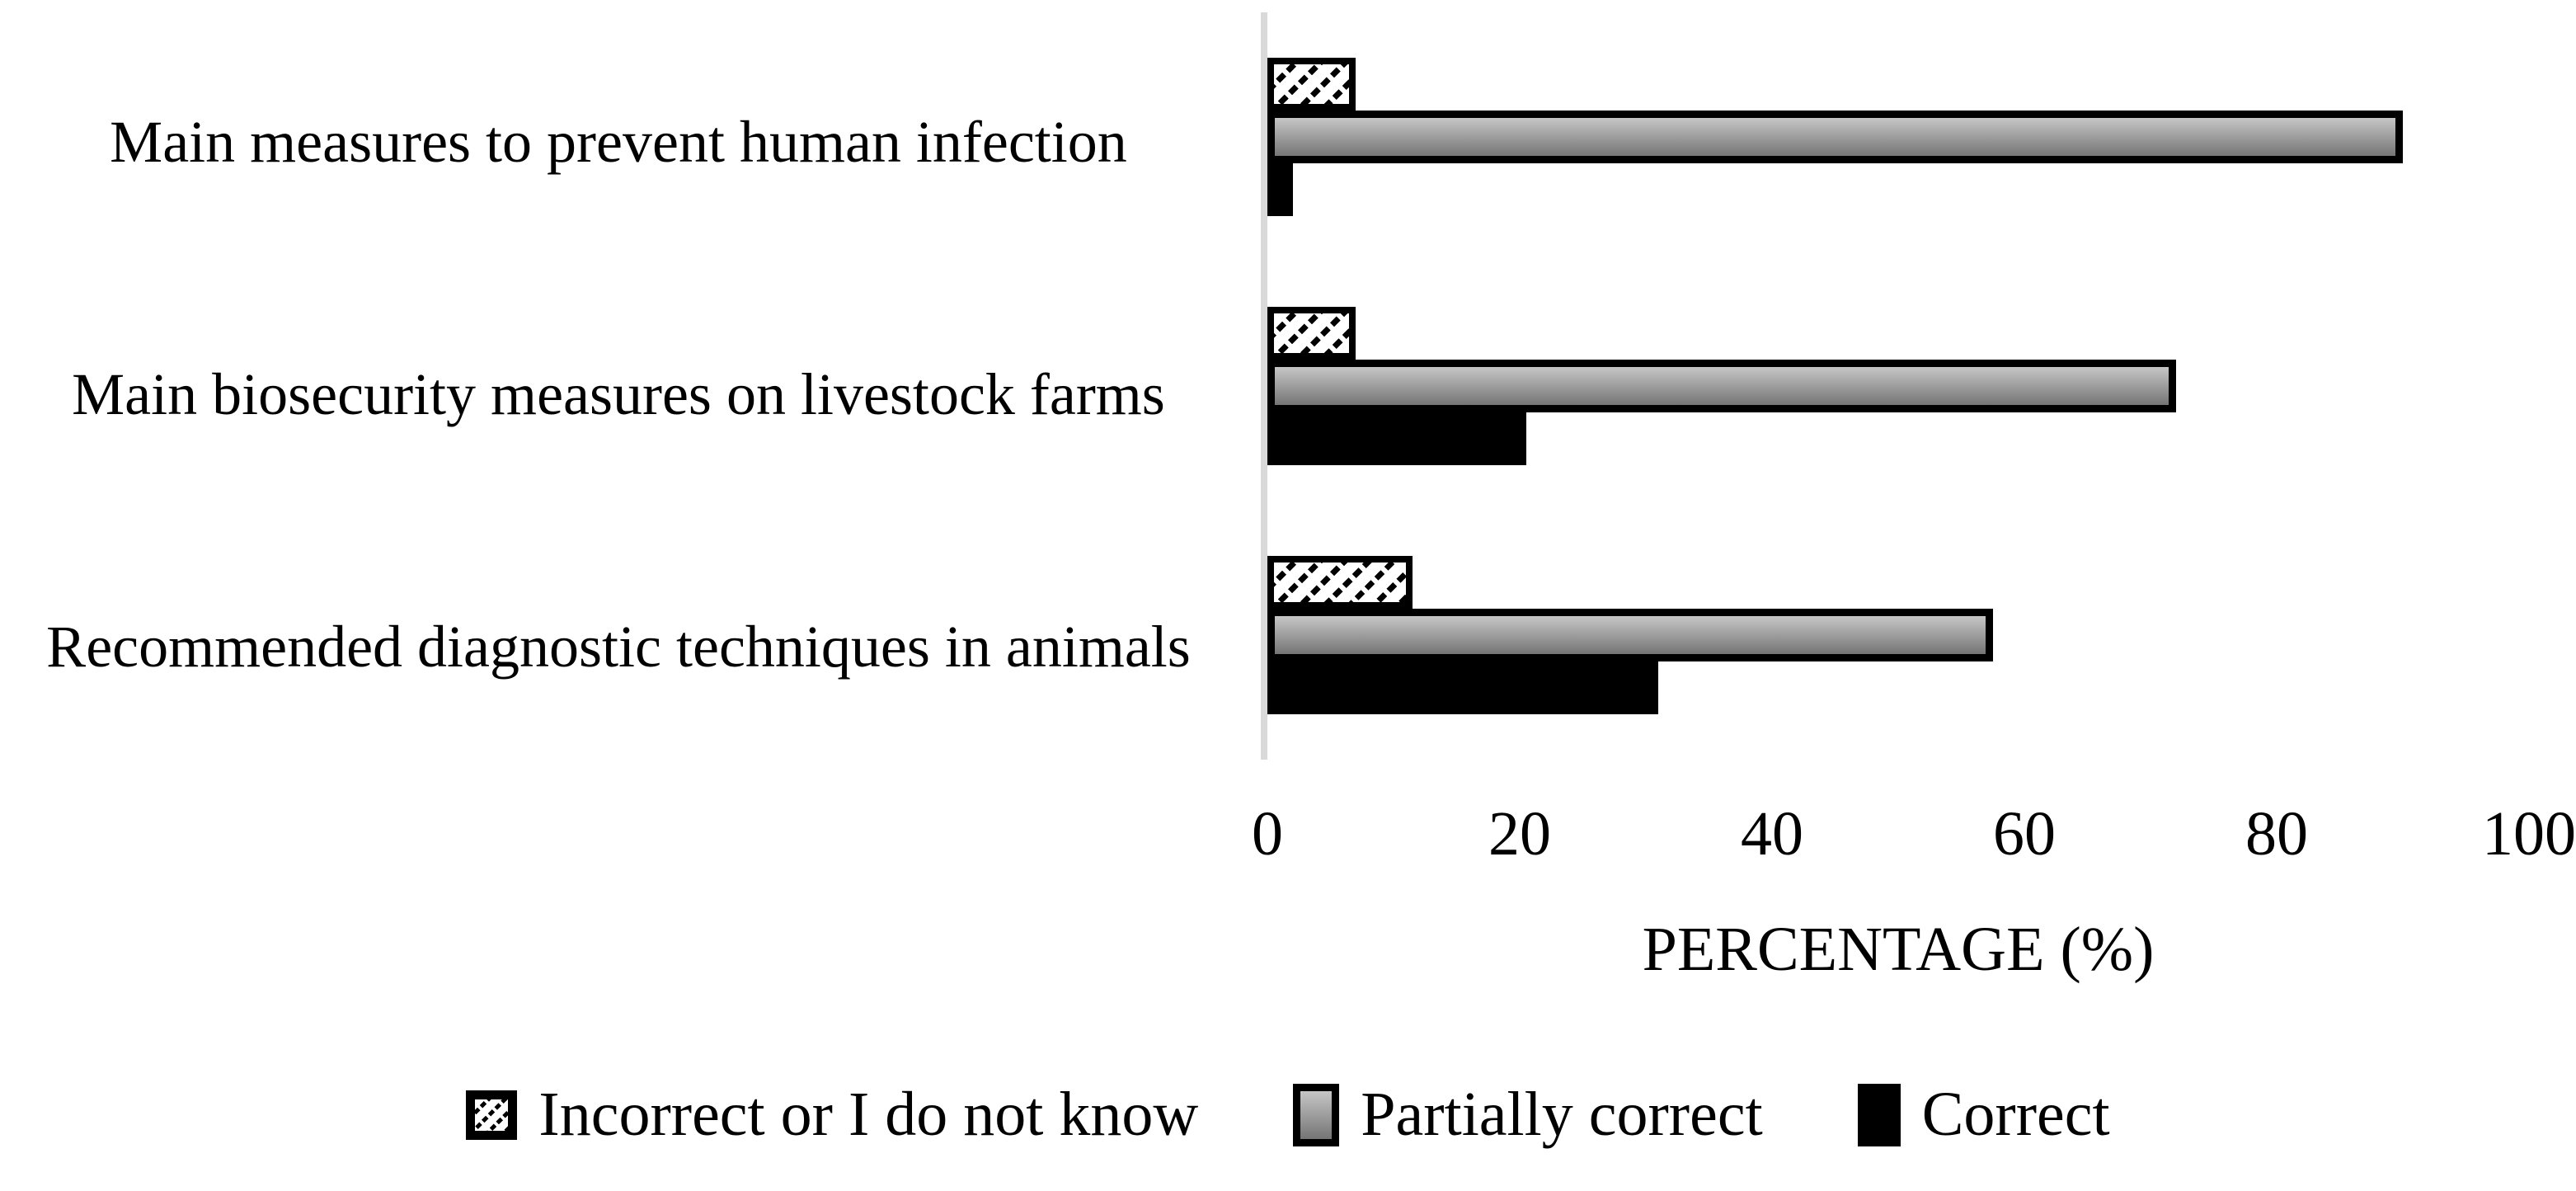 The image size is (2576, 1191). I want to click on x-axis-title: PERCENTAGE (%), so click(1898, 949).